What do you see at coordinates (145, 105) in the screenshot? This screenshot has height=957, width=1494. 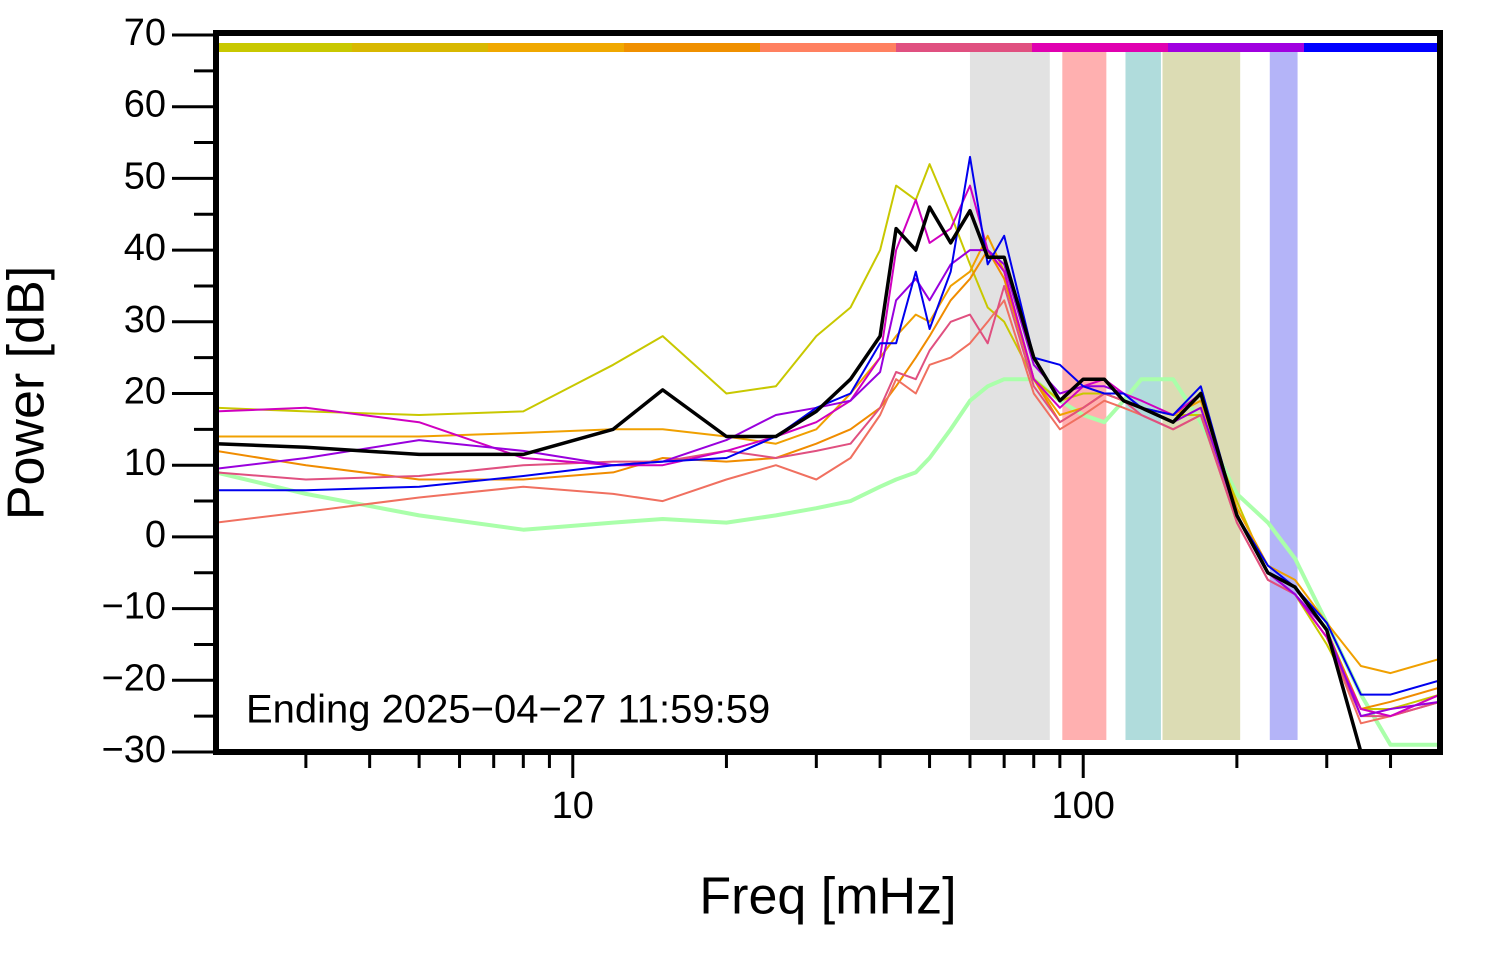 I see `y-tick-label: 60` at bounding box center [145, 105].